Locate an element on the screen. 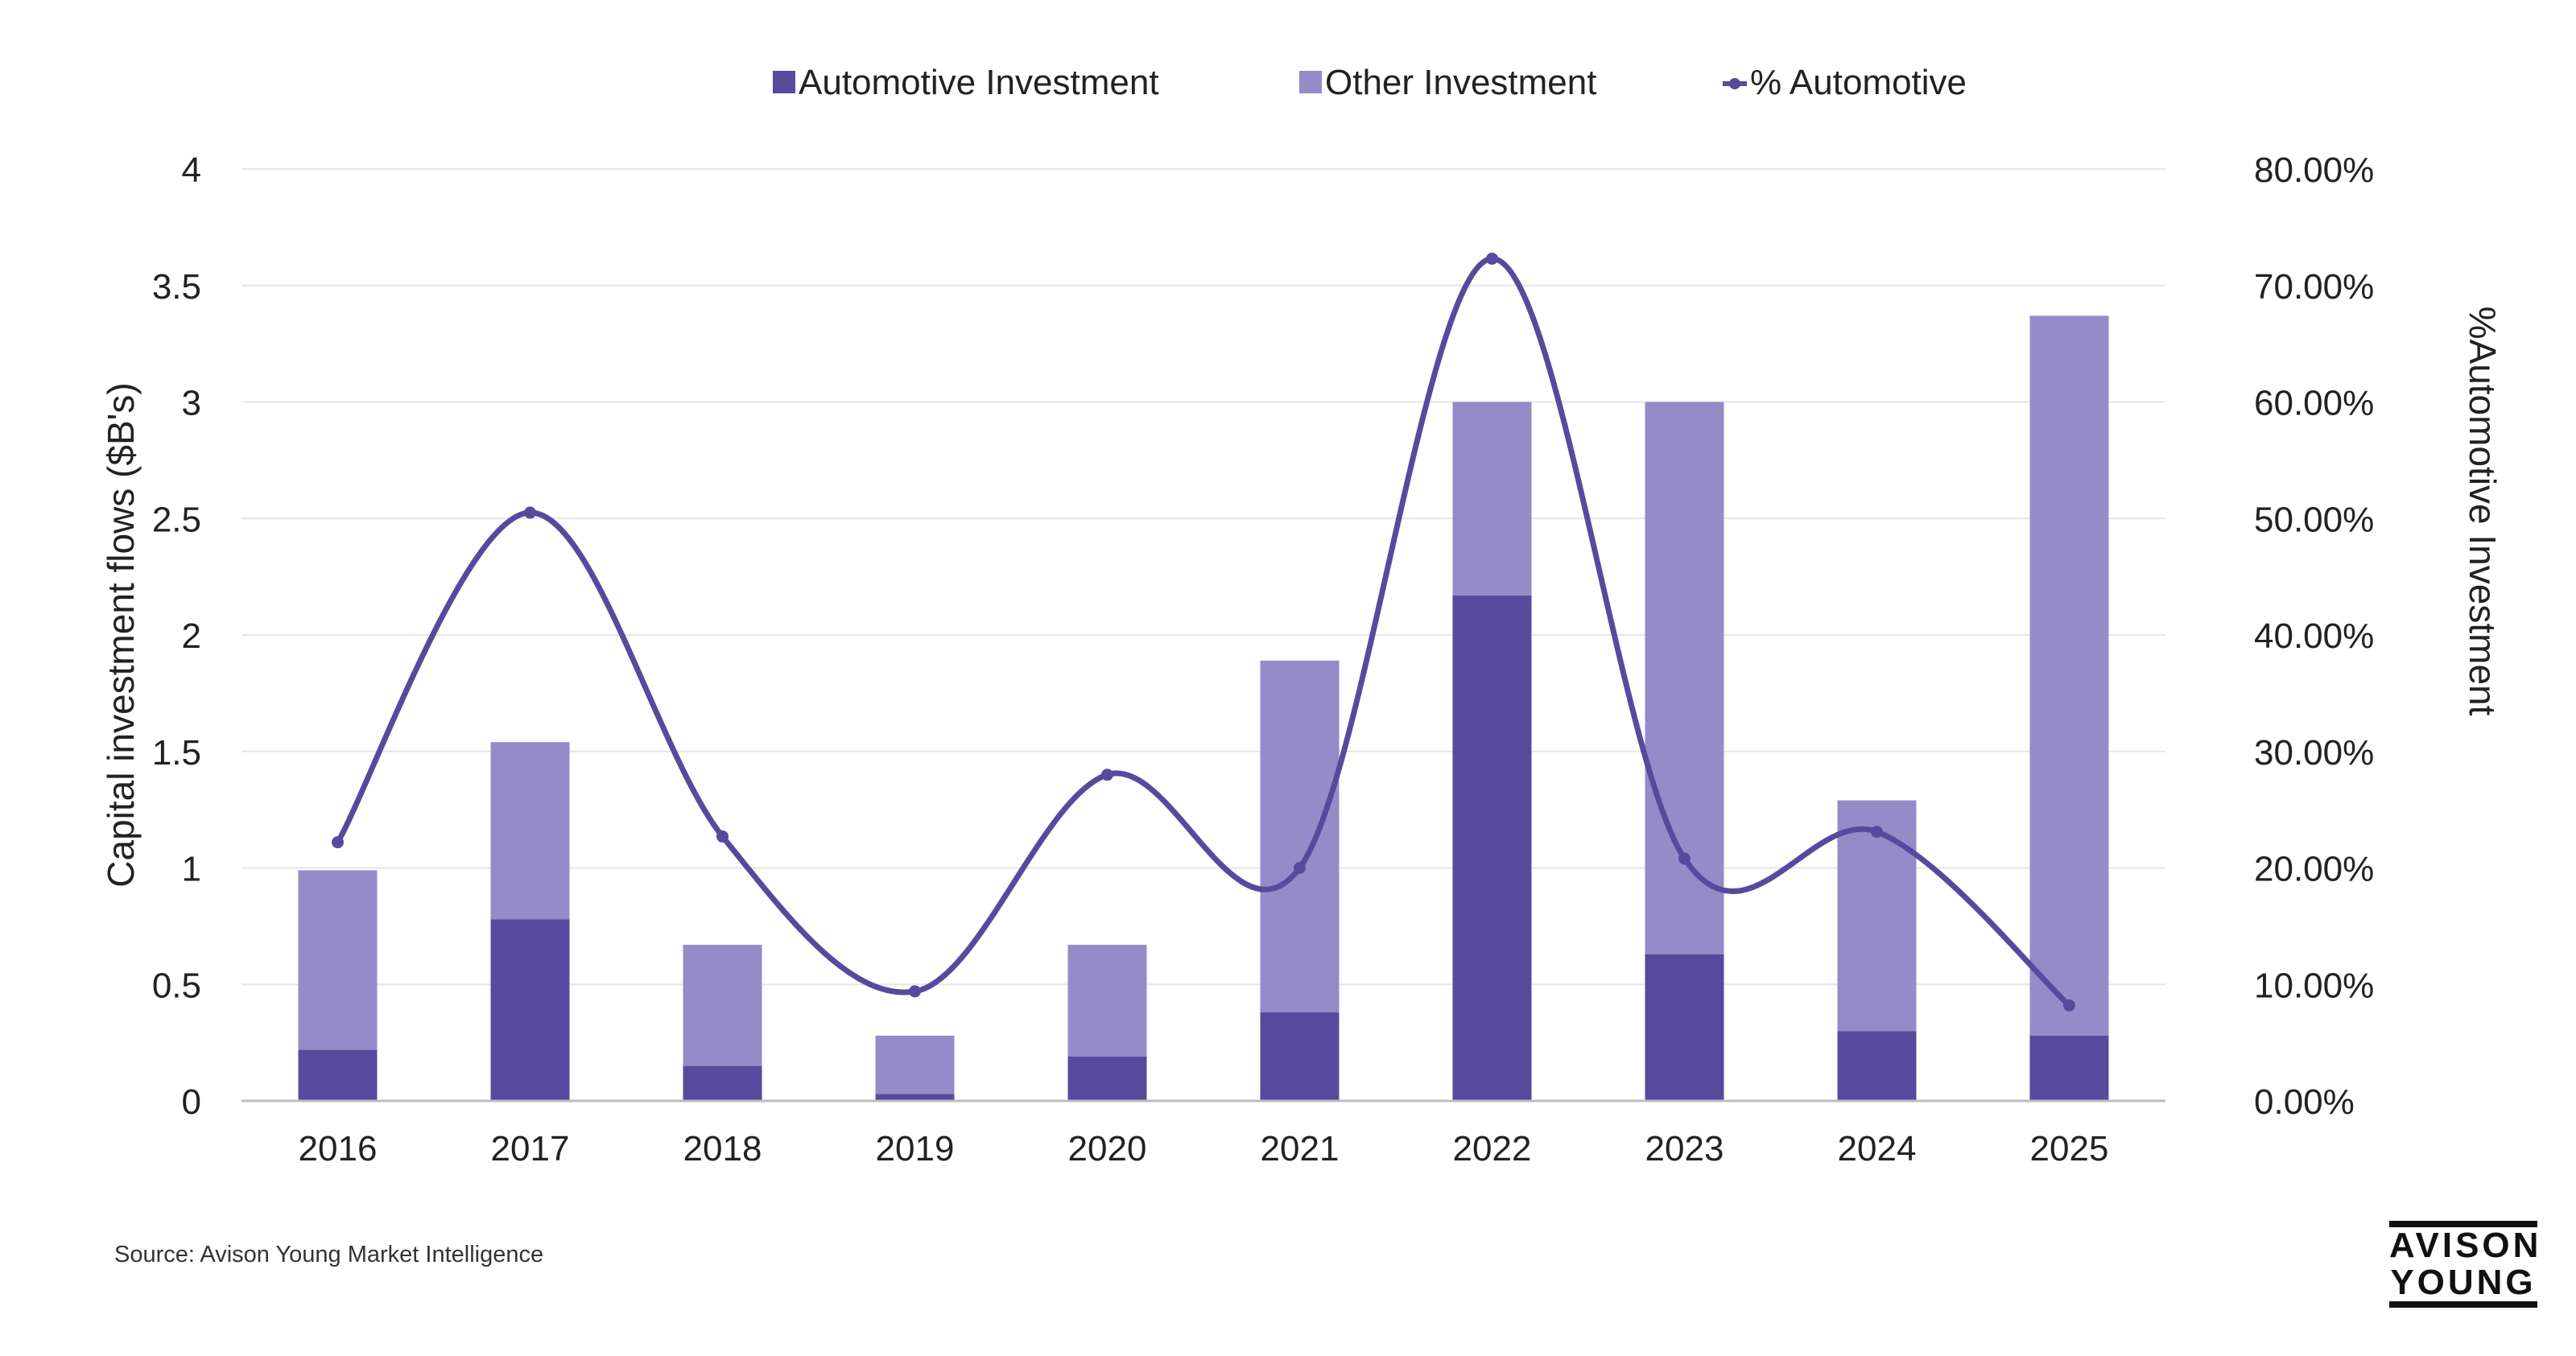  x-tick-label: 2018 is located at coordinates (722, 1148).